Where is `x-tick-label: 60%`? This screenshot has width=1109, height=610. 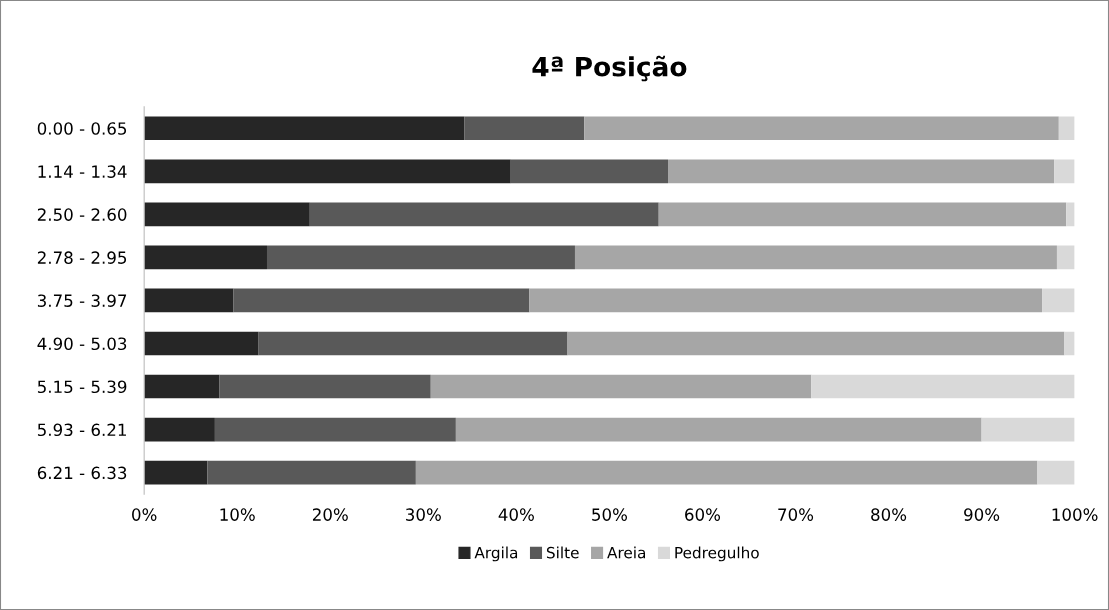 x-tick-label: 60% is located at coordinates (703, 514).